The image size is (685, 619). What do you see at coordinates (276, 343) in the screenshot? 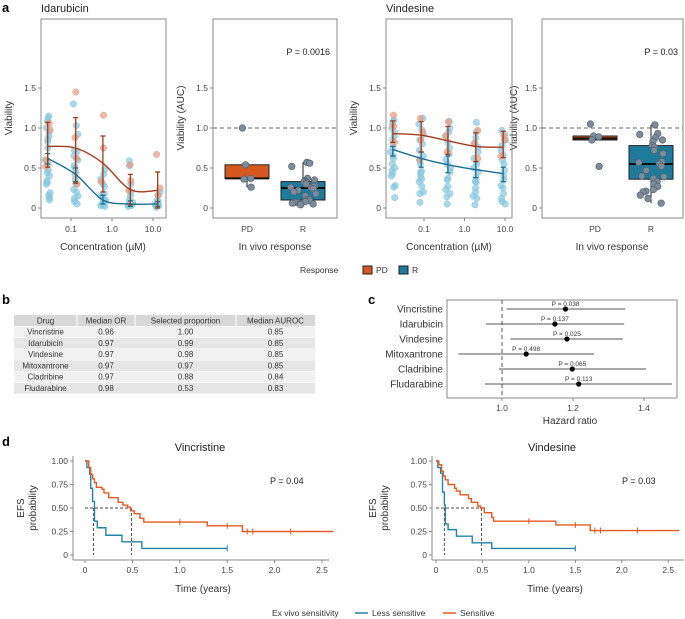
I see `table-cell: 0.85` at bounding box center [276, 343].